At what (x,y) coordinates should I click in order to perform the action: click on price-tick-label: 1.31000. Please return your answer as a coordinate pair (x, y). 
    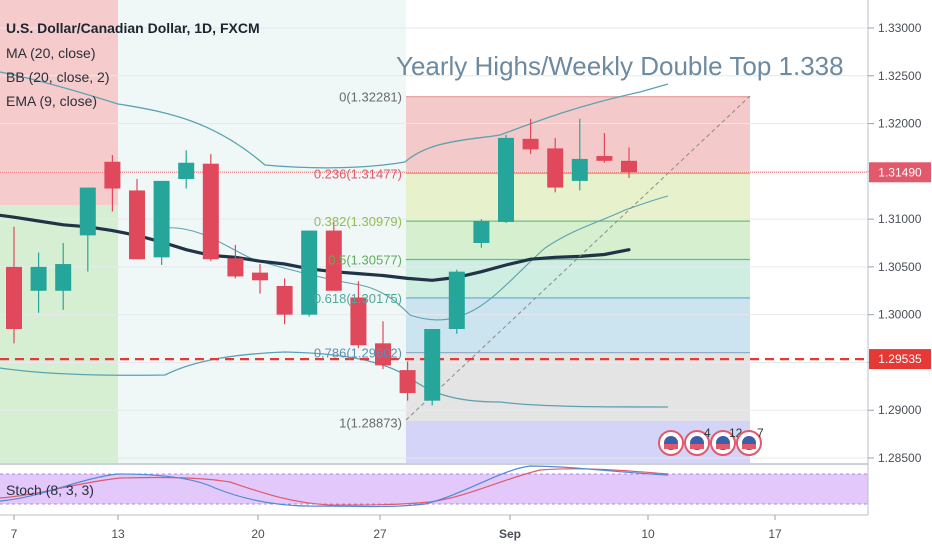
    Looking at the image, I should click on (900, 219).